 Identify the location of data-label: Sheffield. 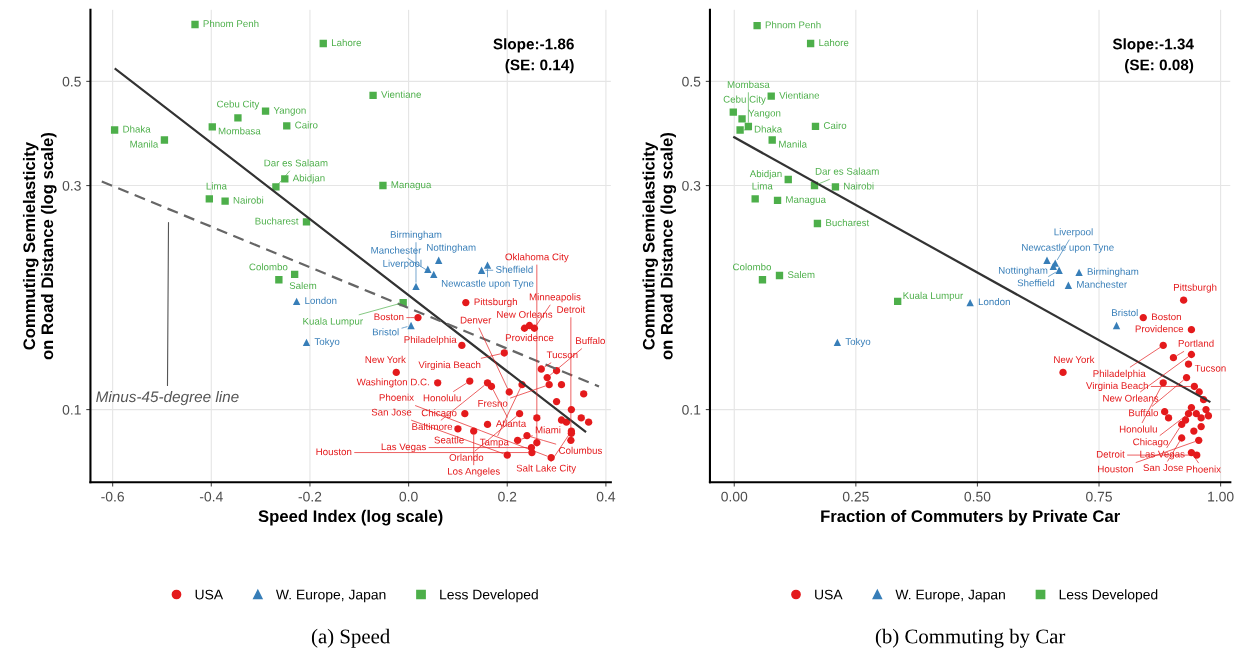
(1036, 283).